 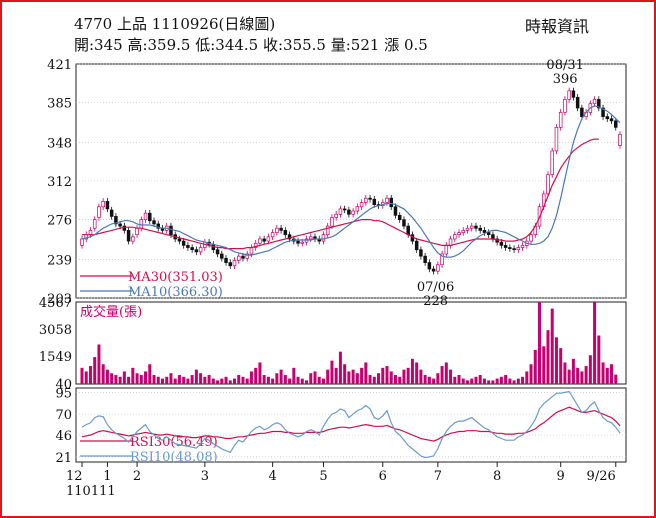 What do you see at coordinates (63, 436) in the screenshot?
I see `rsi-tick-label: 46` at bounding box center [63, 436].